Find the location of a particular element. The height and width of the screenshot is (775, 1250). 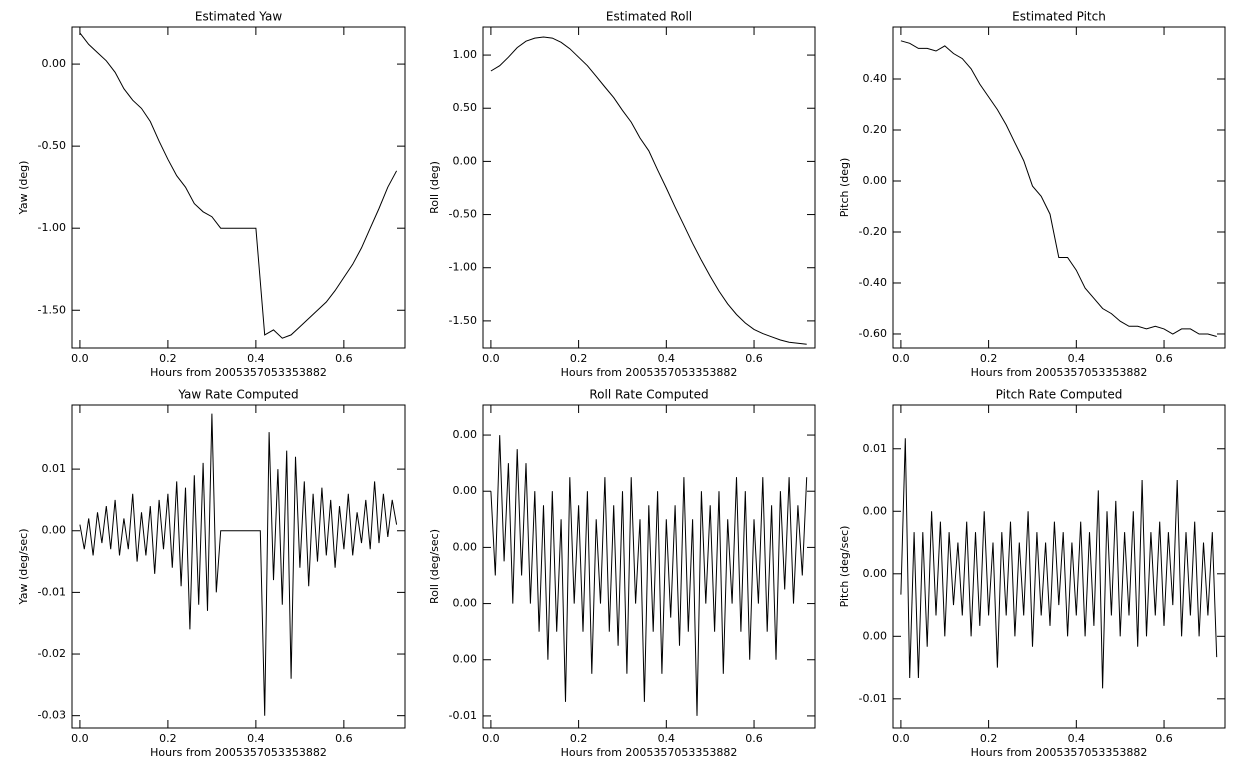

subplot-title: Estimated Roll is located at coordinates (649, 17).